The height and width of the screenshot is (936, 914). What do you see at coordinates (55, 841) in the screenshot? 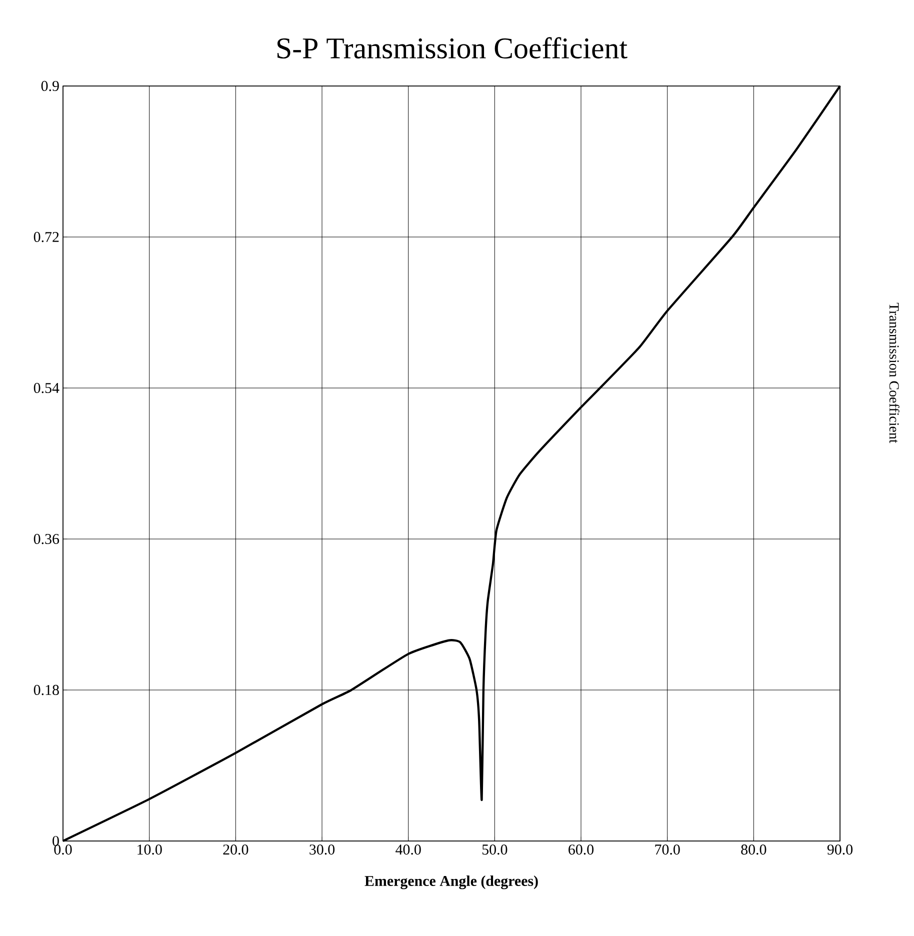
I see `y-tick-label: 0` at bounding box center [55, 841].